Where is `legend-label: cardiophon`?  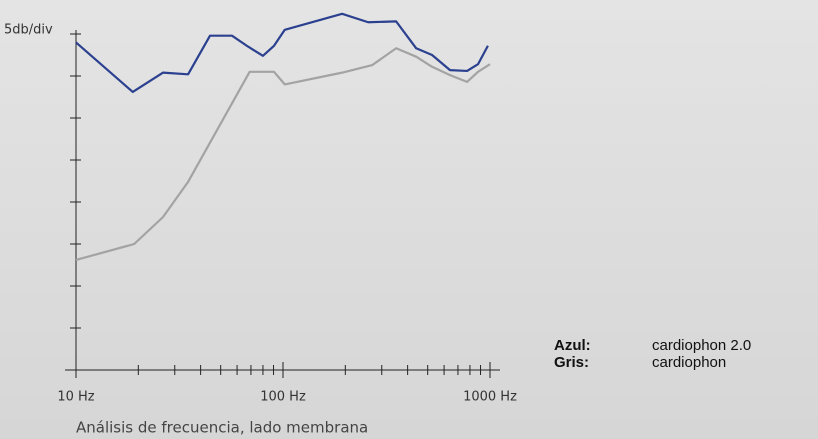 legend-label: cardiophon is located at coordinates (689, 362).